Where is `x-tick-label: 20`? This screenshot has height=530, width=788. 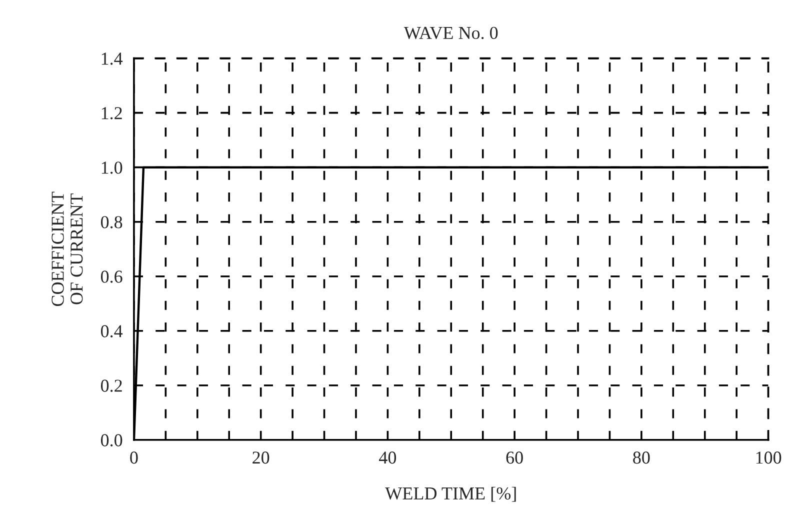
x-tick-label: 20 is located at coordinates (261, 458).